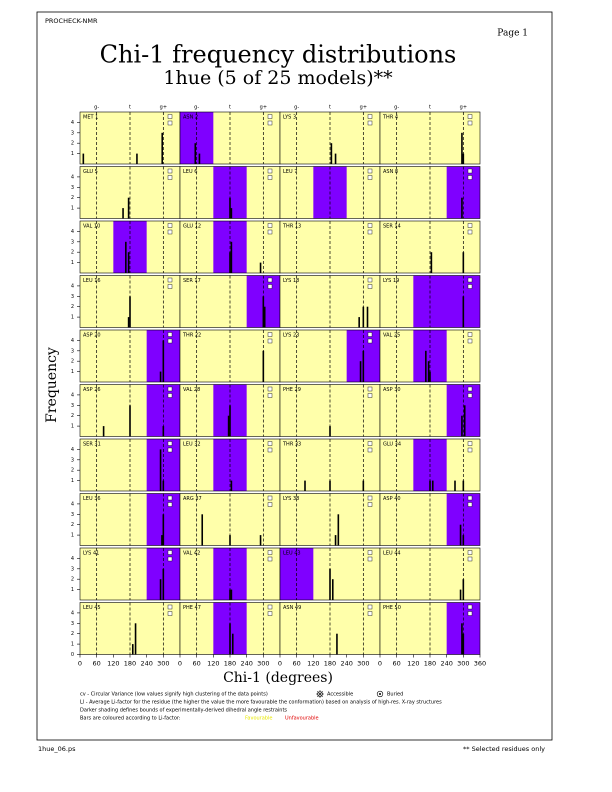 The image size is (612, 792). What do you see at coordinates (292, 554) in the screenshot?
I see `residue-label: LEU 43` at bounding box center [292, 554].